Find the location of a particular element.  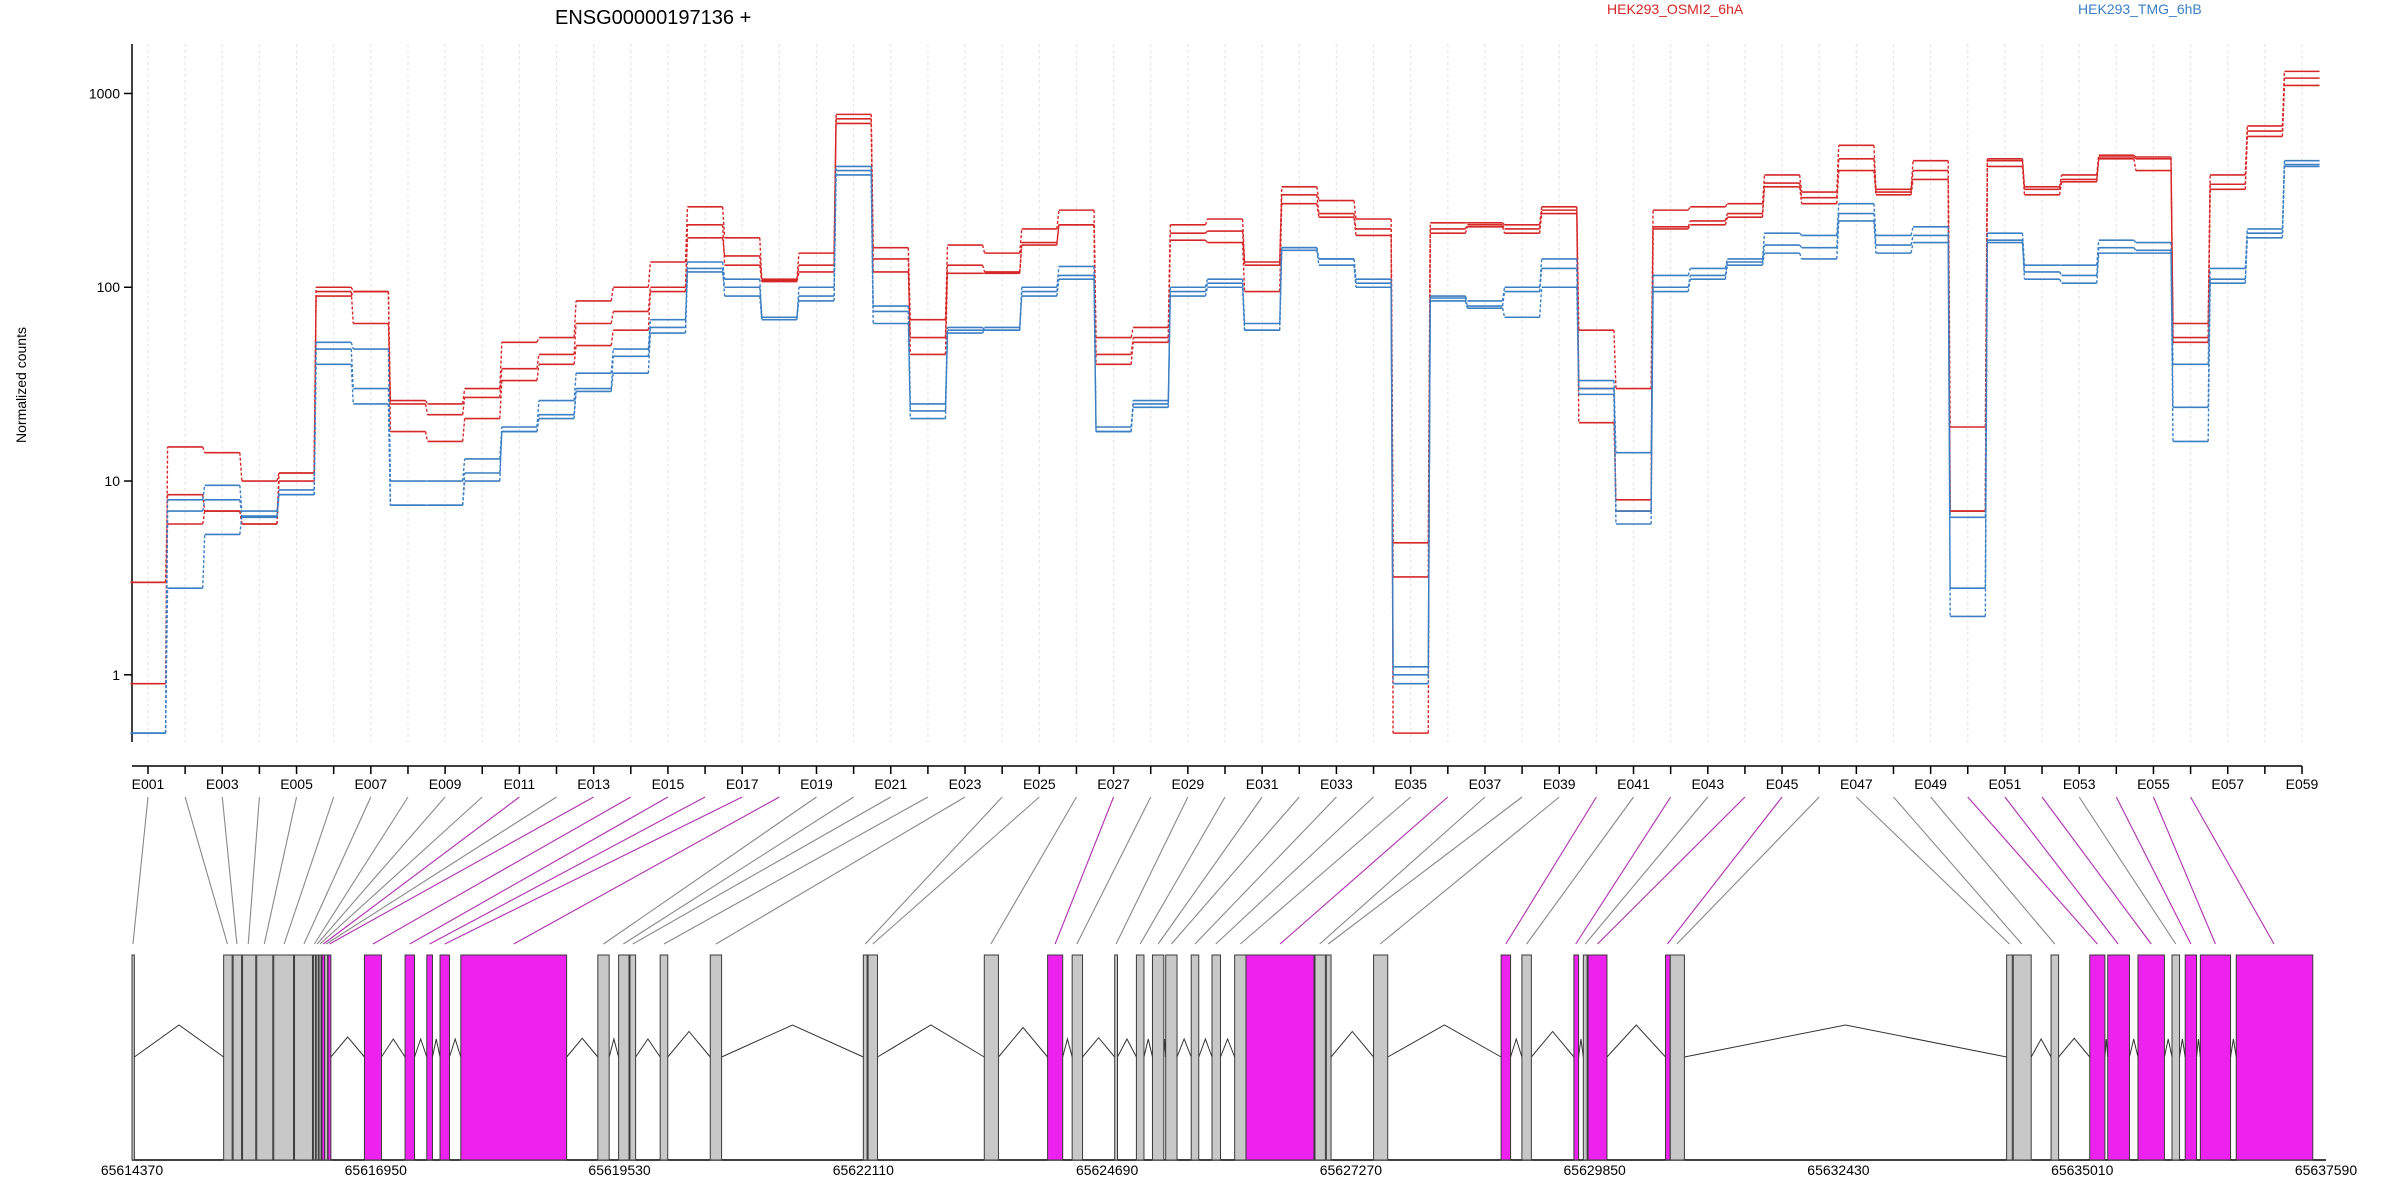

x-tick-label: E027 is located at coordinates (1113, 784).